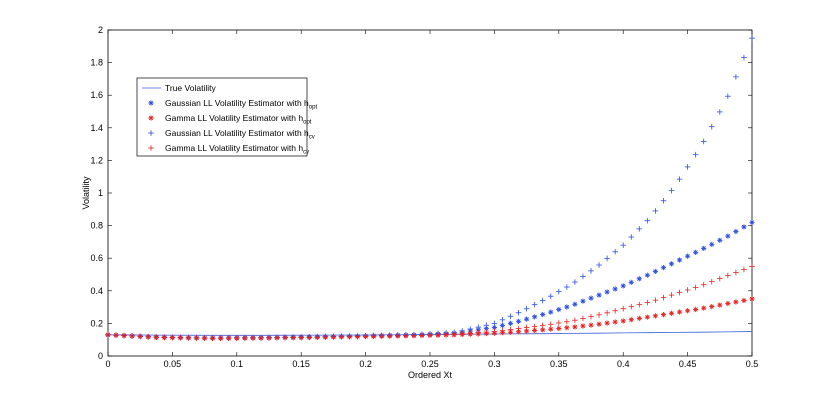 The height and width of the screenshot is (400, 830). What do you see at coordinates (237, 364) in the screenshot?
I see `x-tick-label: 0.1` at bounding box center [237, 364].